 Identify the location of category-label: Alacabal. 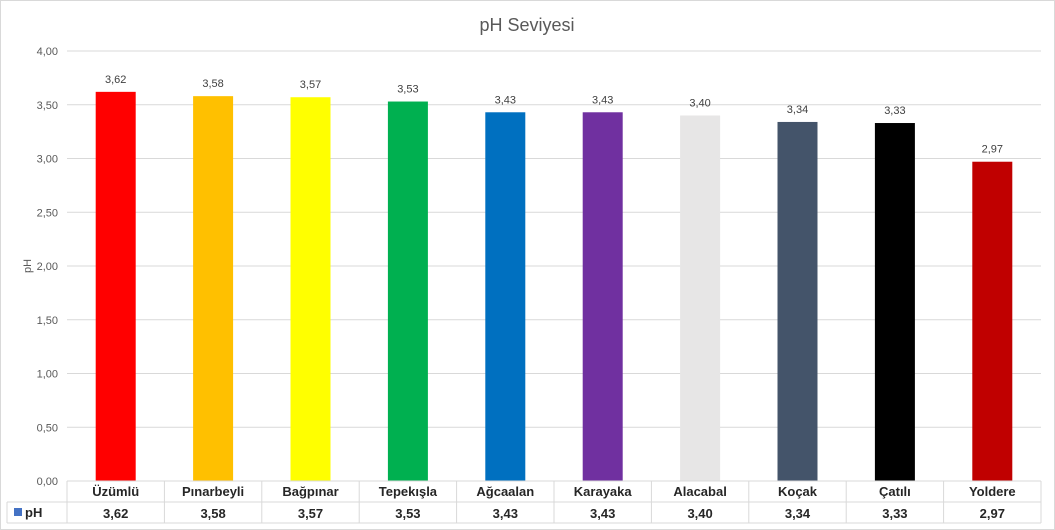
(699, 491).